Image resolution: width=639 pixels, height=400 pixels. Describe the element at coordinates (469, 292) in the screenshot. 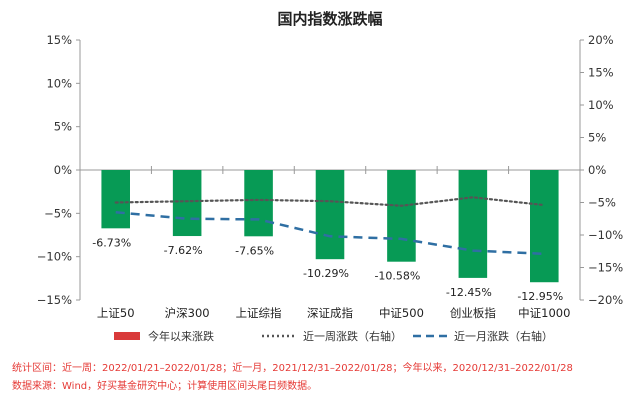

I see `bar-data-label: -12.45%` at that location.